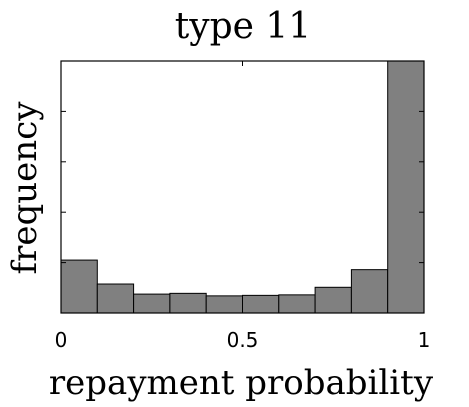  Describe the element at coordinates (424, 340) in the screenshot. I see `x-tick-label: 1` at that location.